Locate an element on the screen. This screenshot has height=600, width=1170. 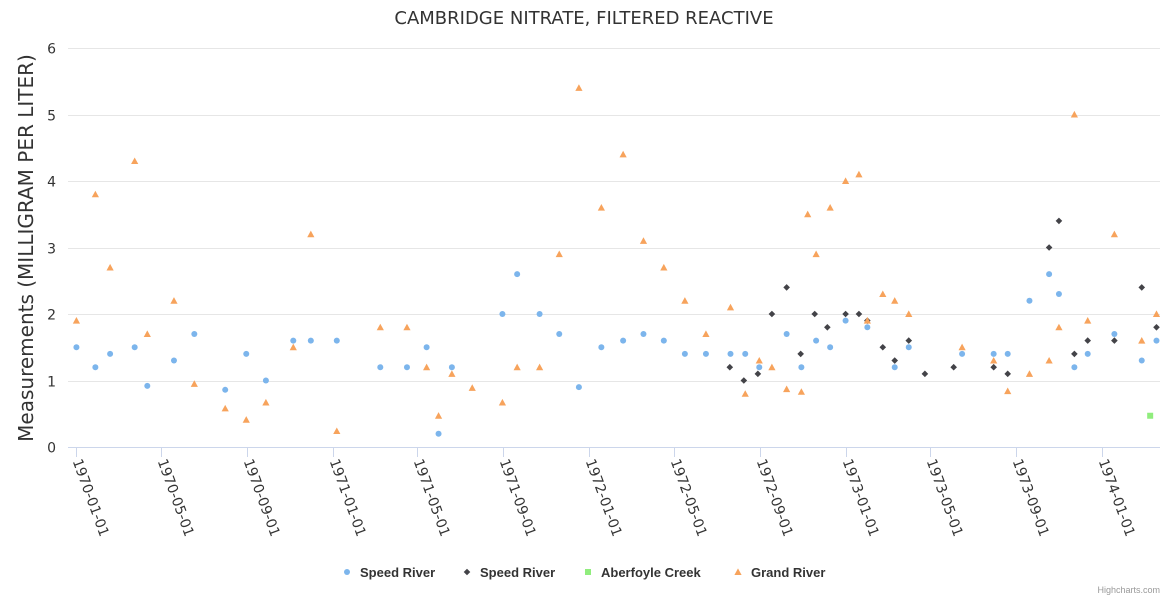
legend-item: Aberfoyle Creek is located at coordinates (643, 572).